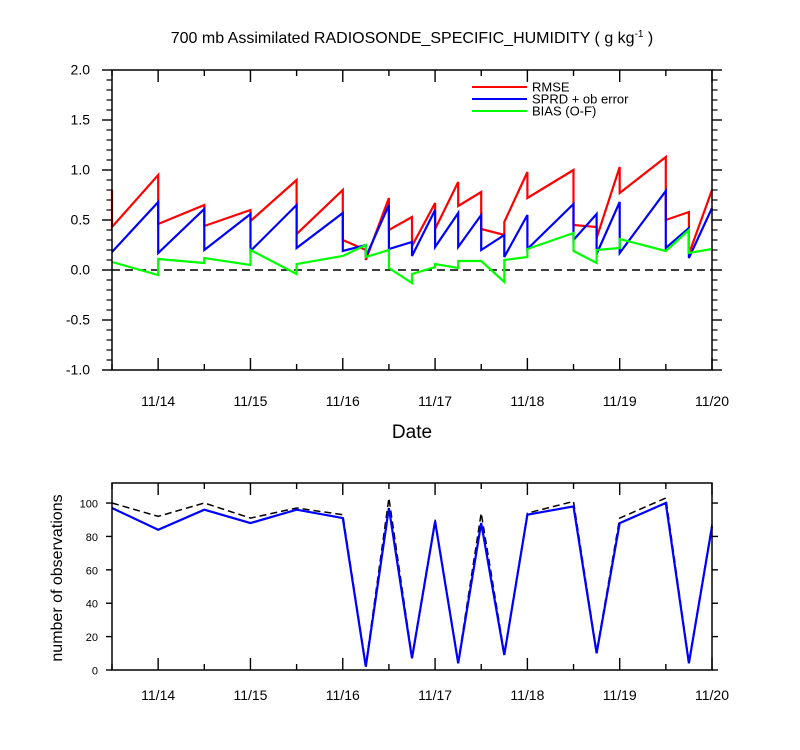 The image size is (800, 750). What do you see at coordinates (81, 120) in the screenshot?
I see `y-tick-label: 1.5` at bounding box center [81, 120].